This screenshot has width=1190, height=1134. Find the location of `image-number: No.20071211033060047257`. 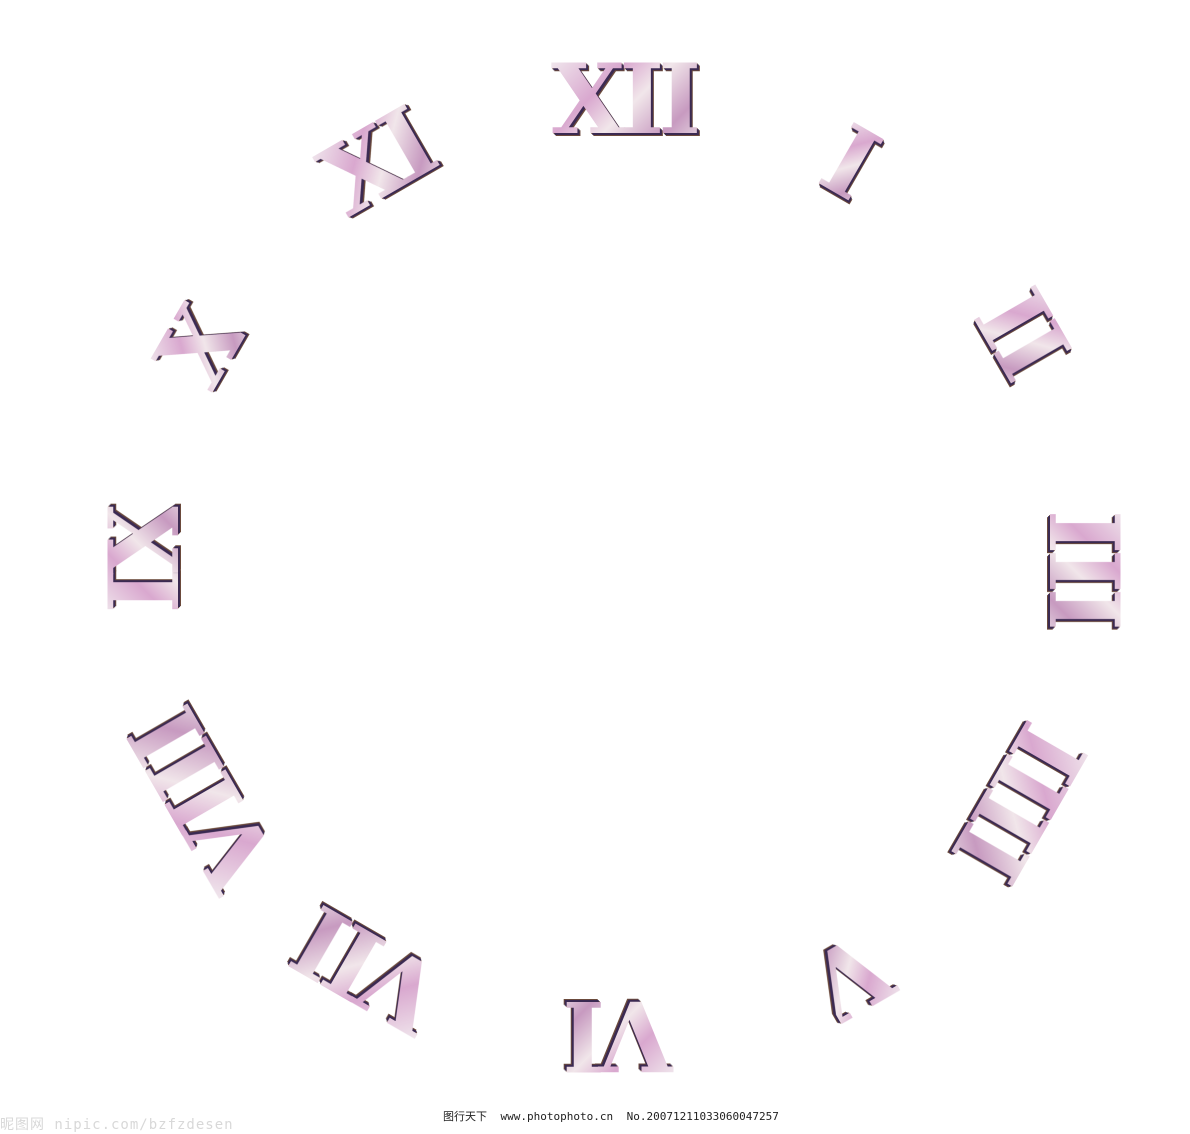

image-number: No.20071211033060047257 is located at coordinates (702, 1116).